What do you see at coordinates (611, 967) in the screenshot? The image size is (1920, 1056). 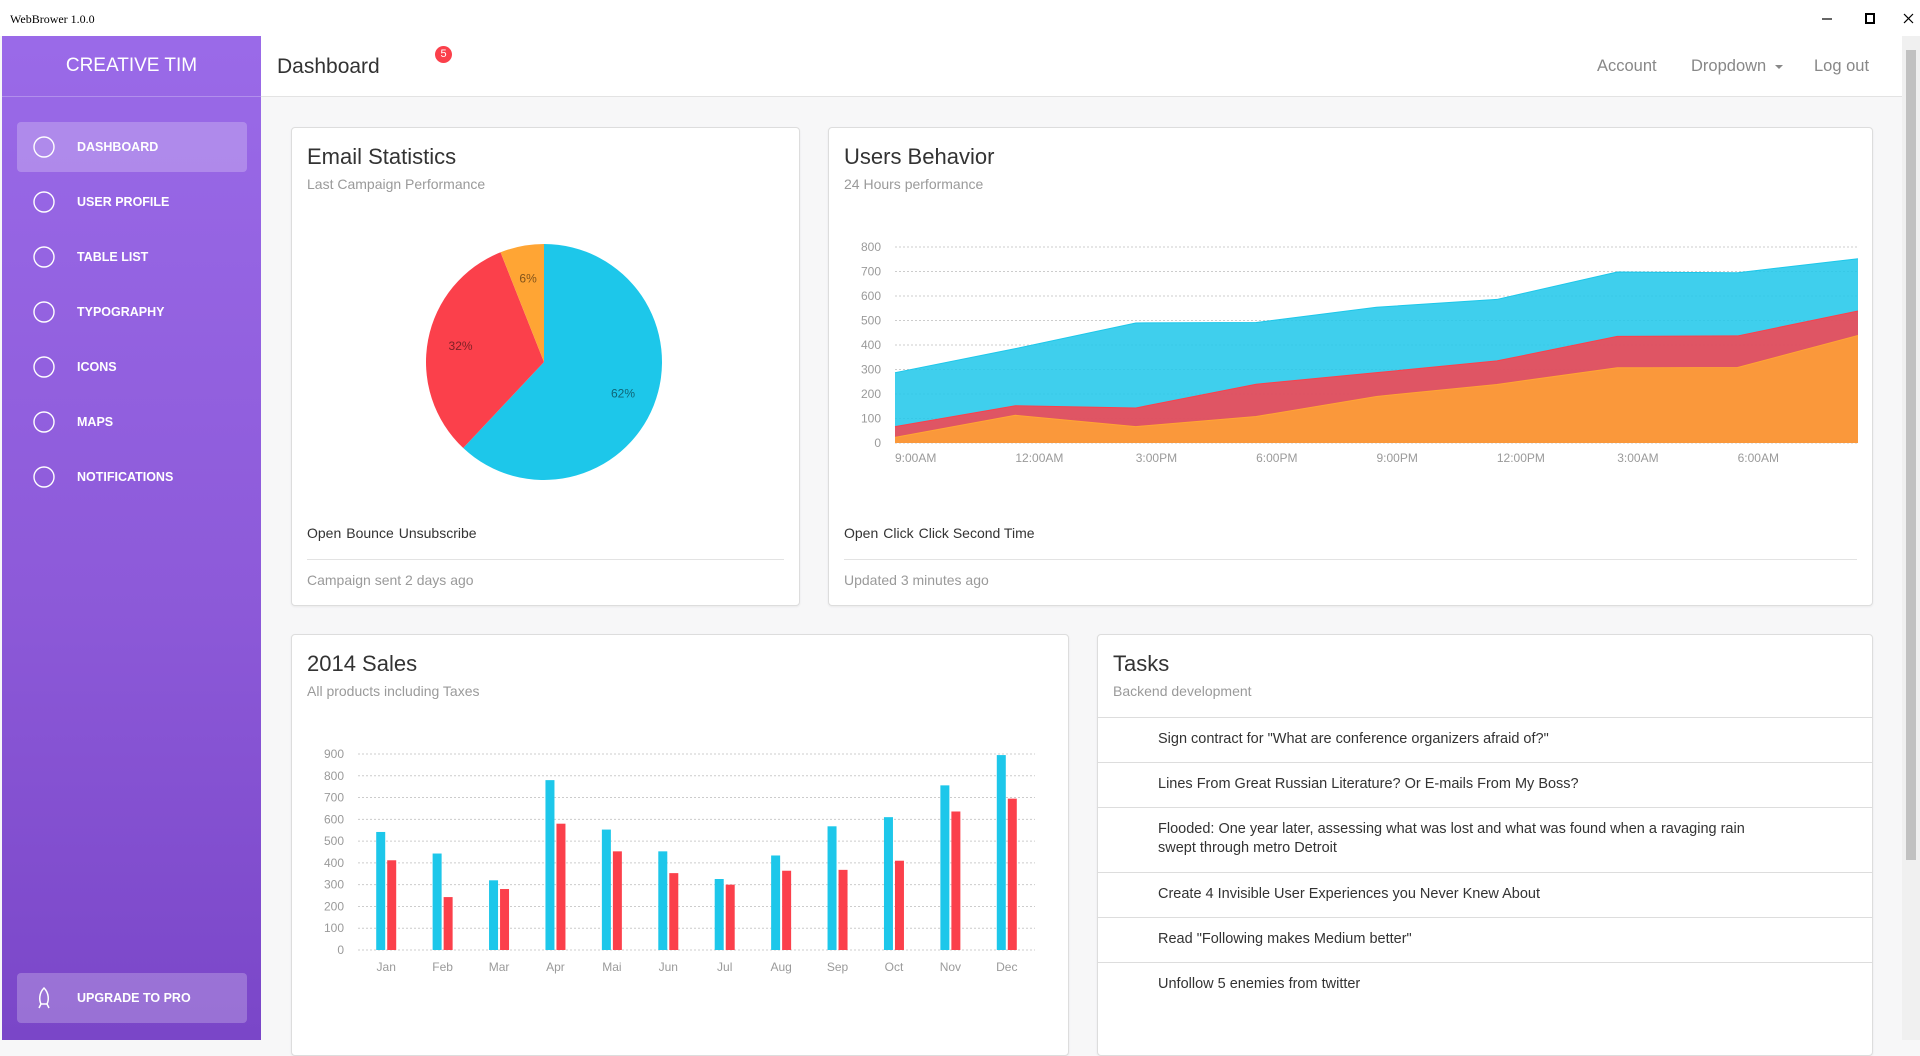 I see `x-tick-label: Mai` at bounding box center [611, 967].